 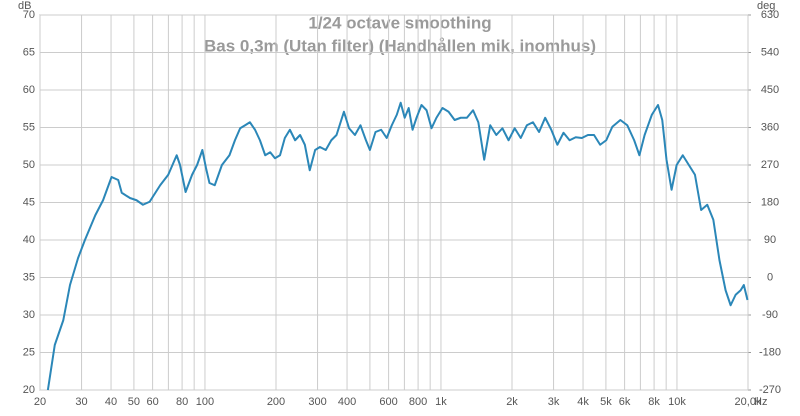 What do you see at coordinates (40, 402) in the screenshot?
I see `x-tick-label: 20` at bounding box center [40, 402].